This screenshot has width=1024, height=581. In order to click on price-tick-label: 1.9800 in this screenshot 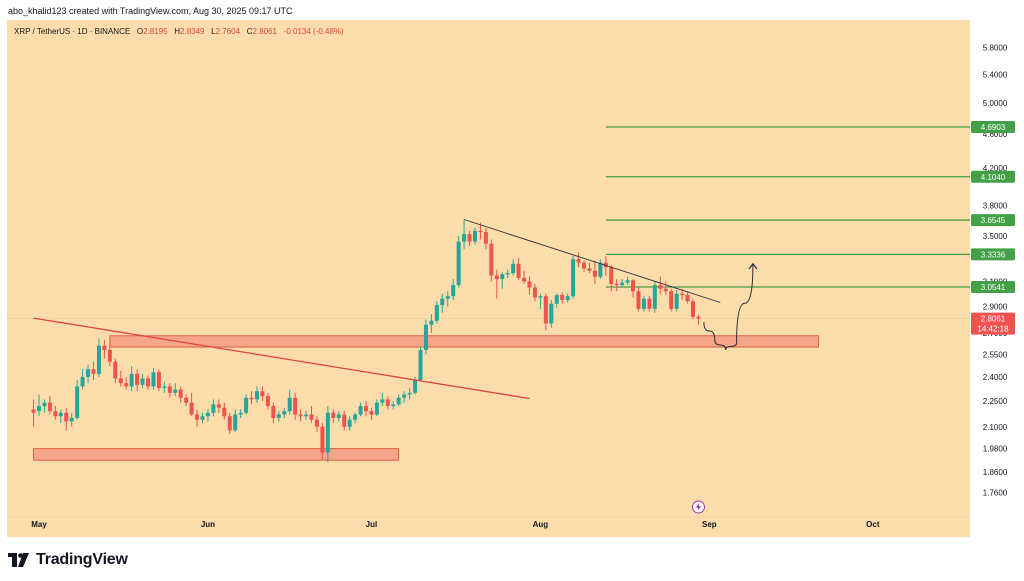, I will do `click(995, 449)`.